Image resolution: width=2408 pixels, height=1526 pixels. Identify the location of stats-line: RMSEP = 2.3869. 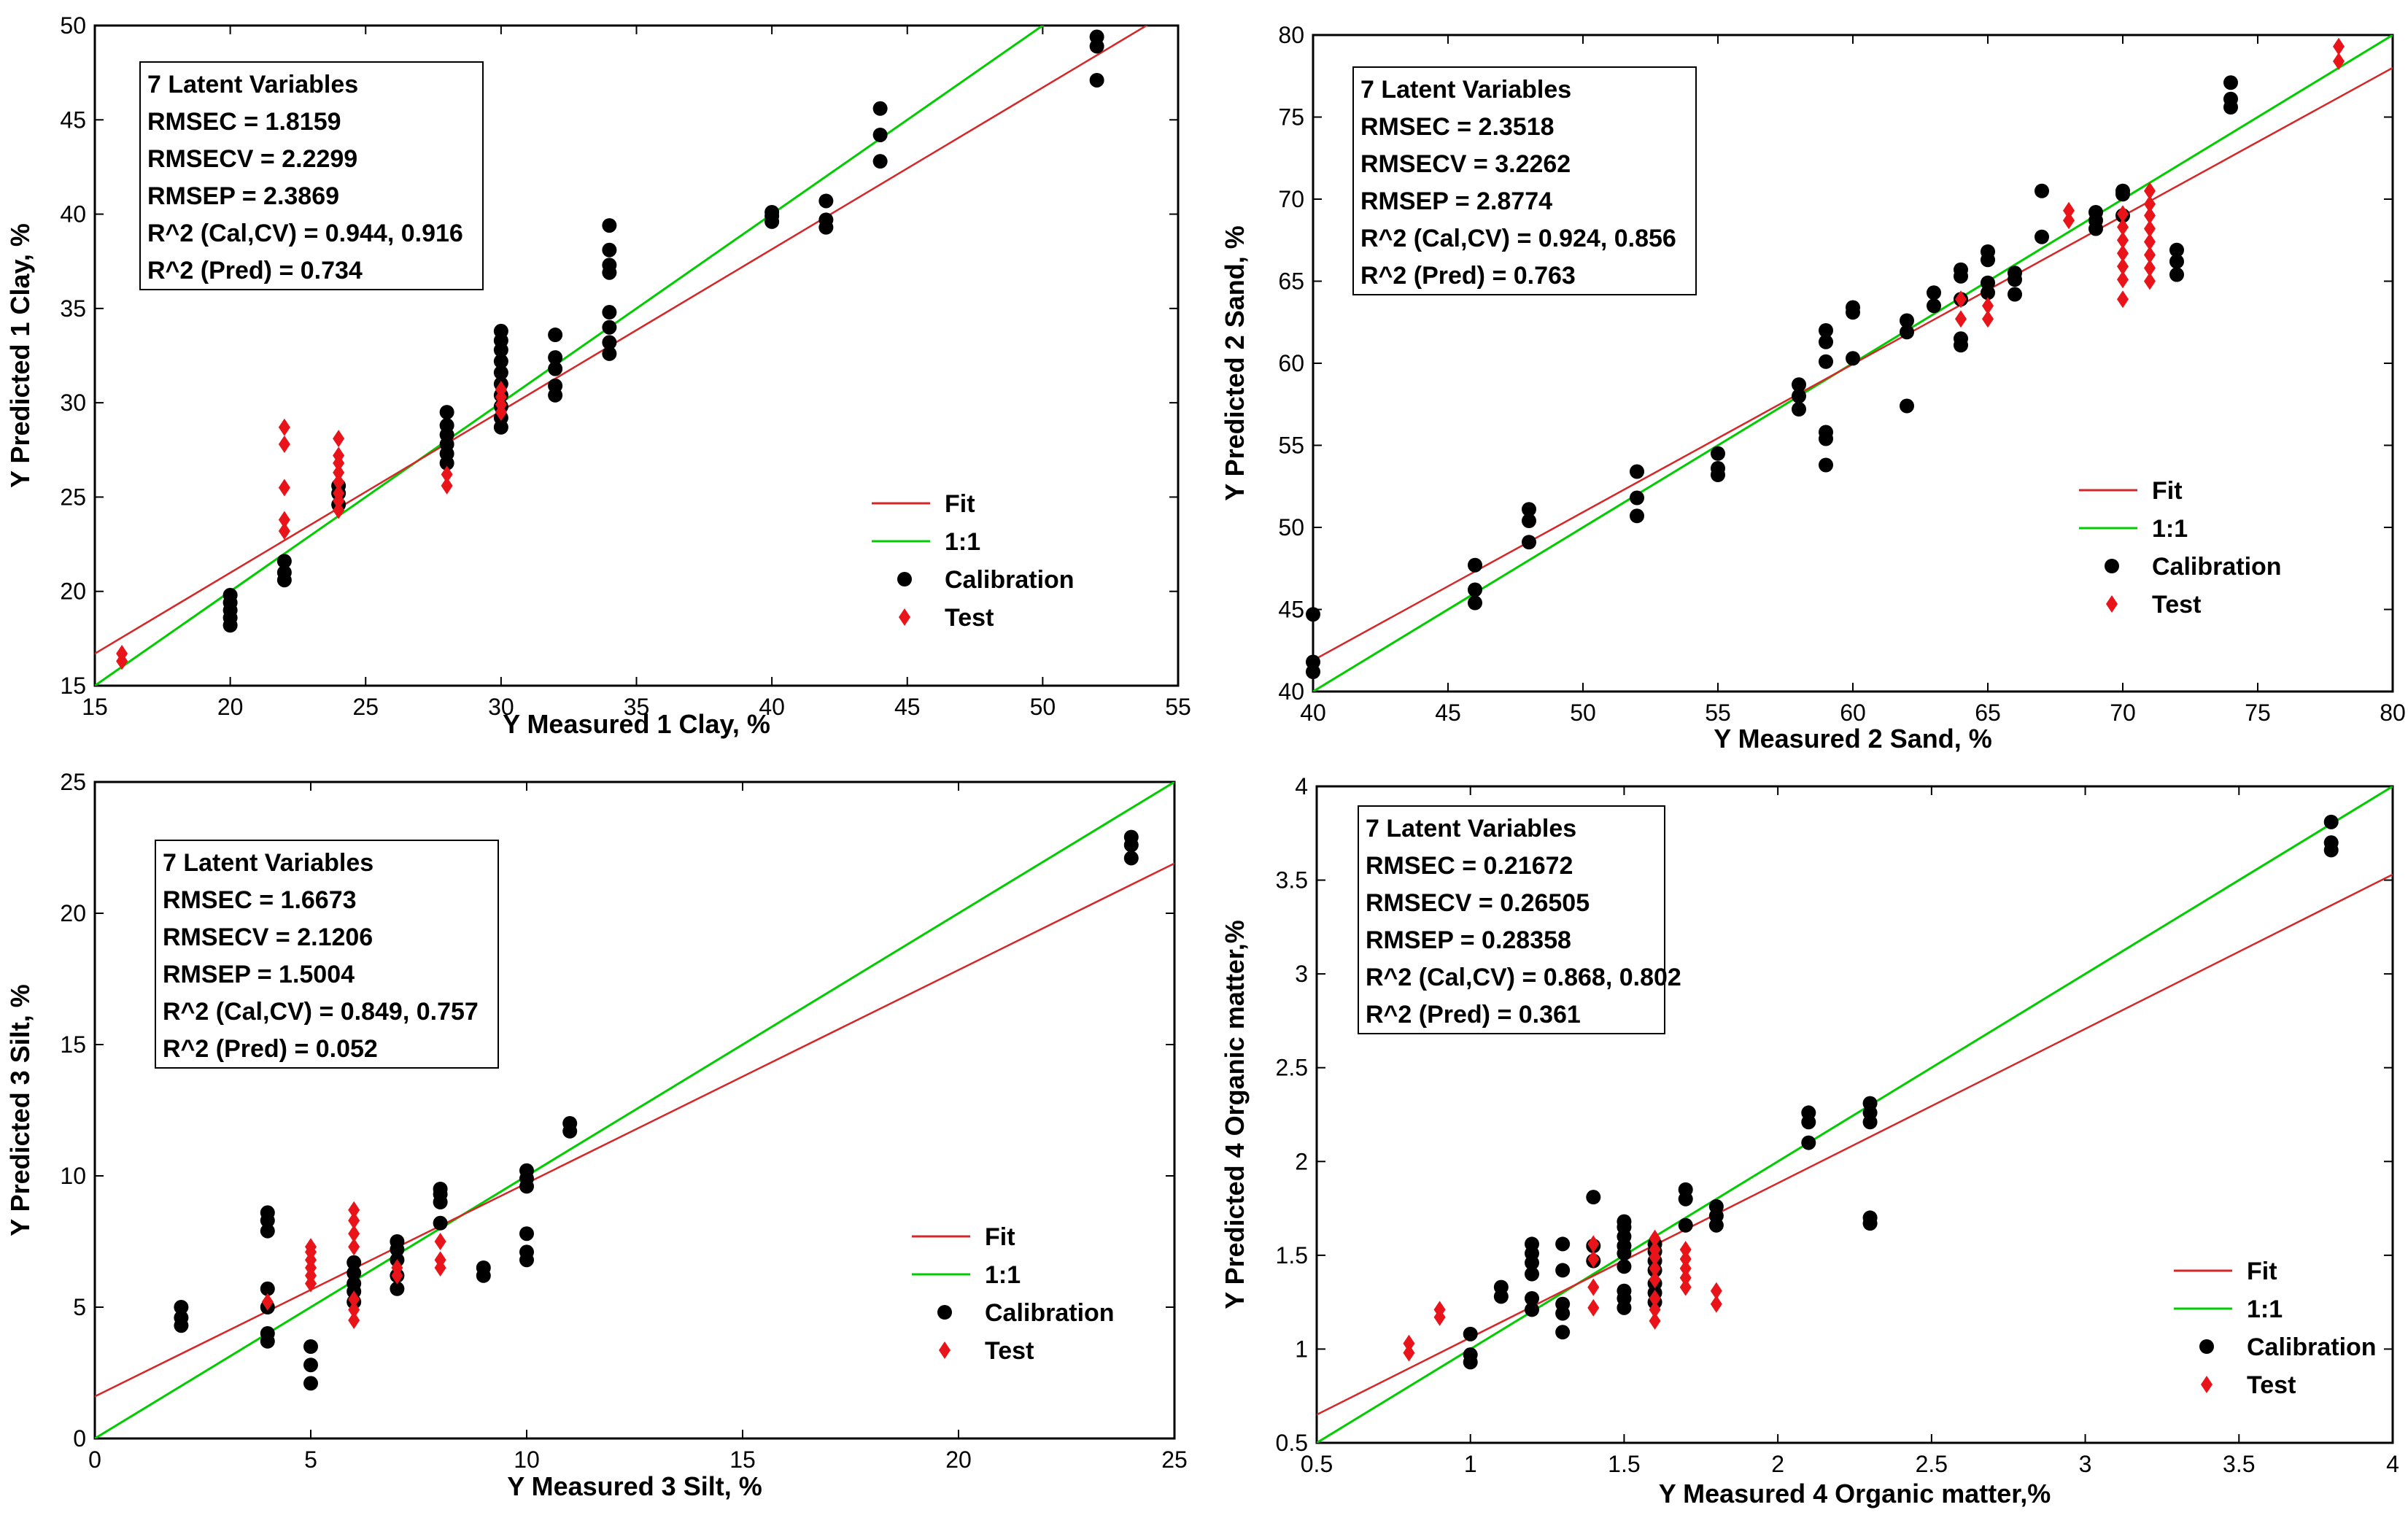
(243, 196).